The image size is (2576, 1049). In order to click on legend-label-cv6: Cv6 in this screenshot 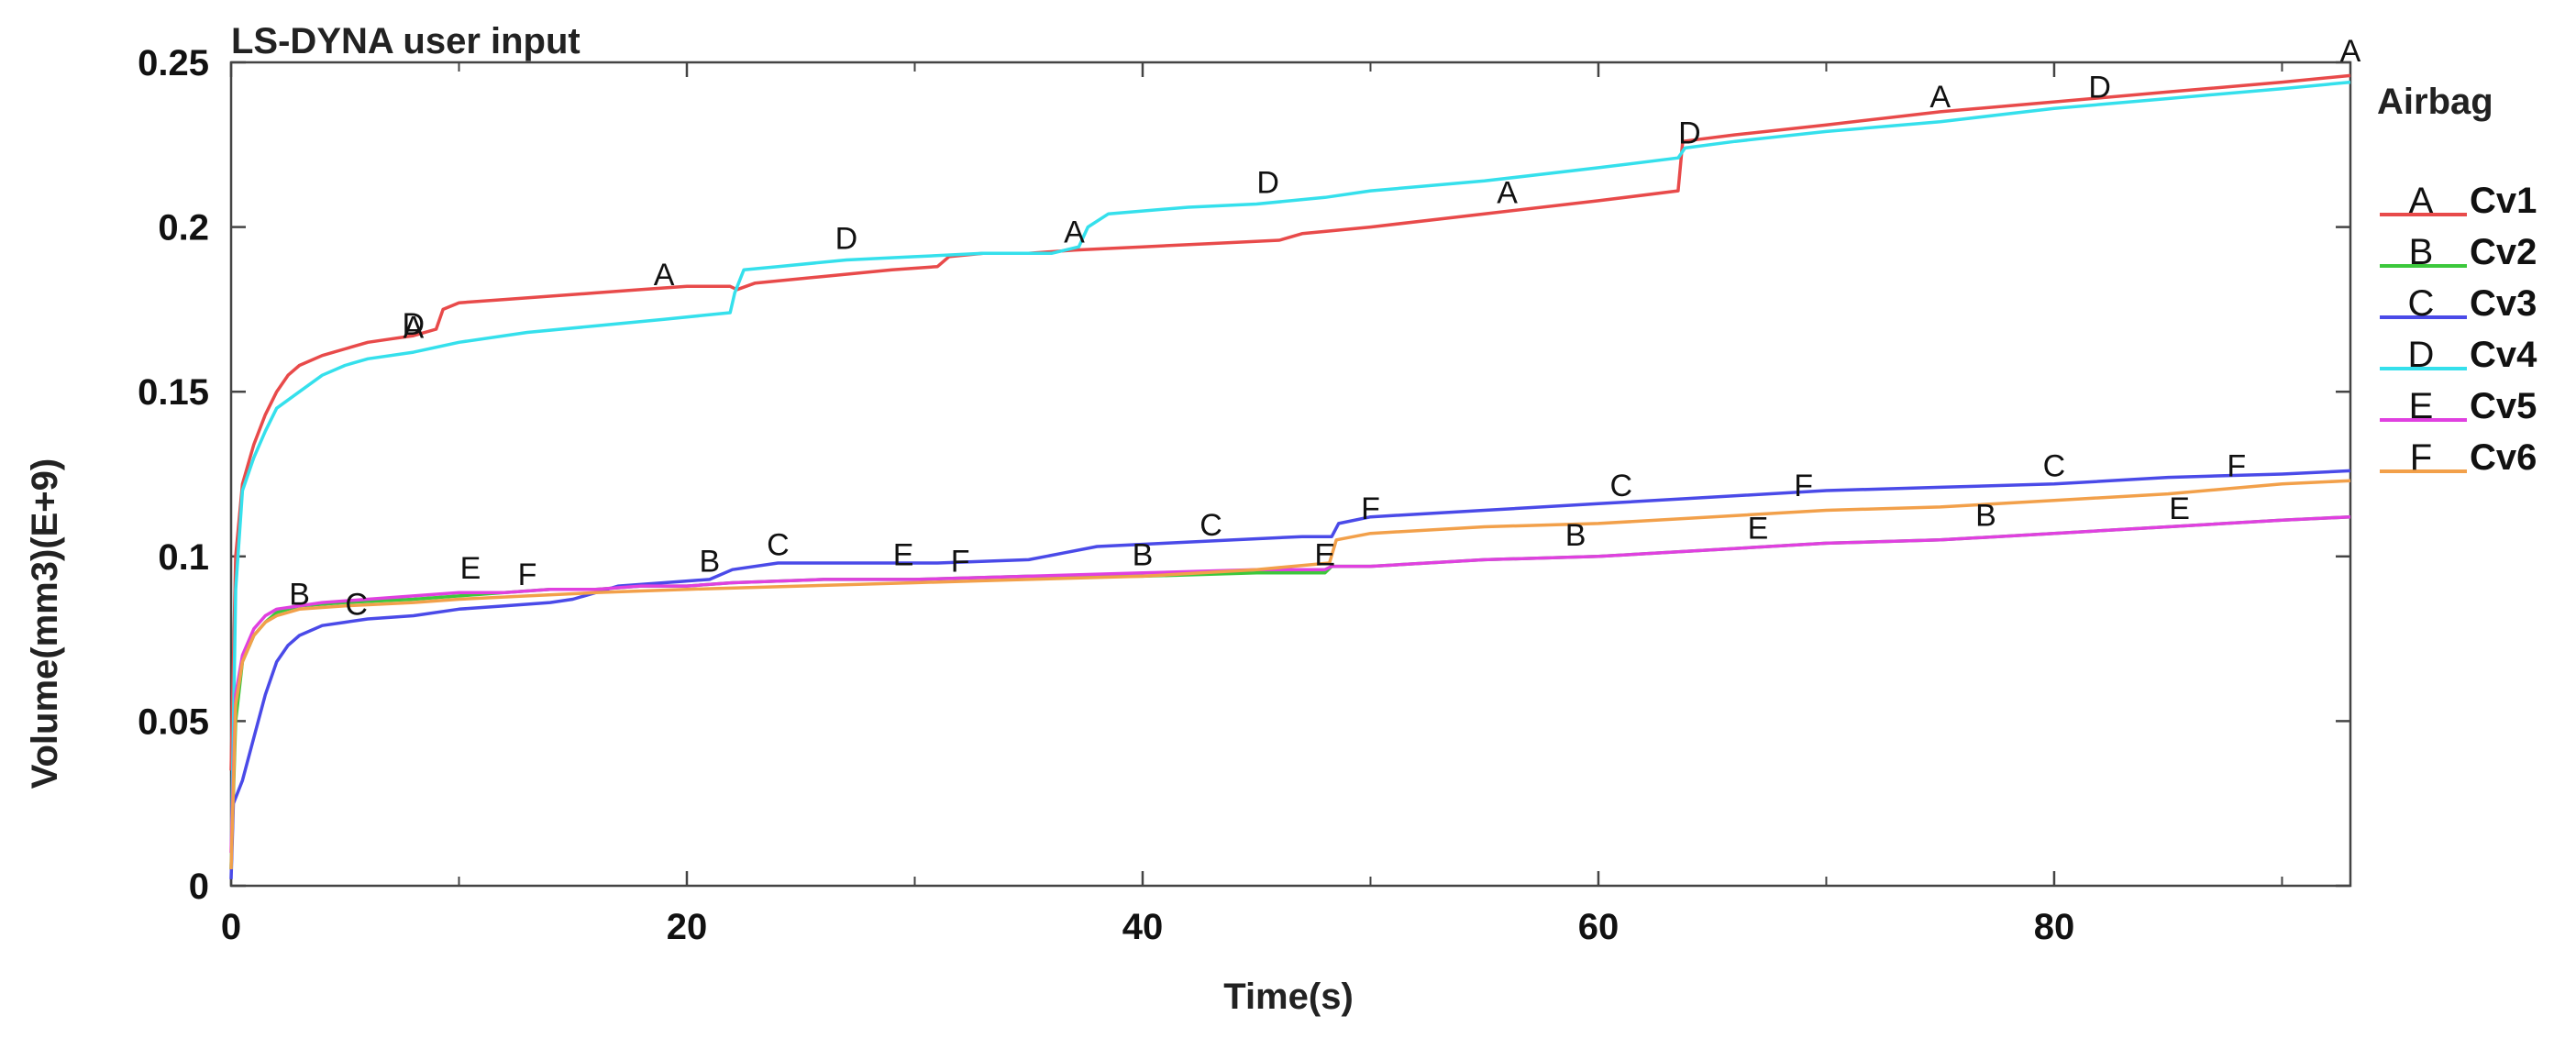, I will do `click(2503, 458)`.